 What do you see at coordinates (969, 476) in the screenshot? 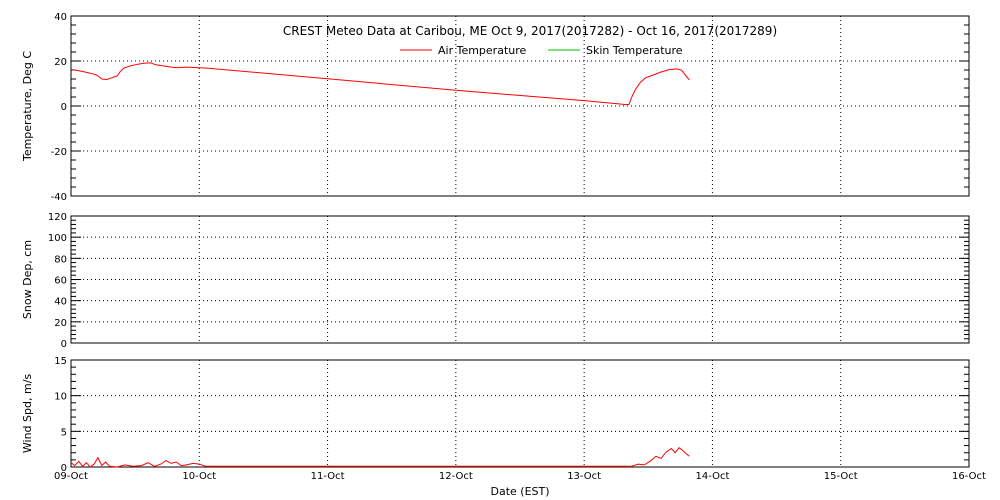
I see `x-tick-label: 16-Oct` at bounding box center [969, 476].